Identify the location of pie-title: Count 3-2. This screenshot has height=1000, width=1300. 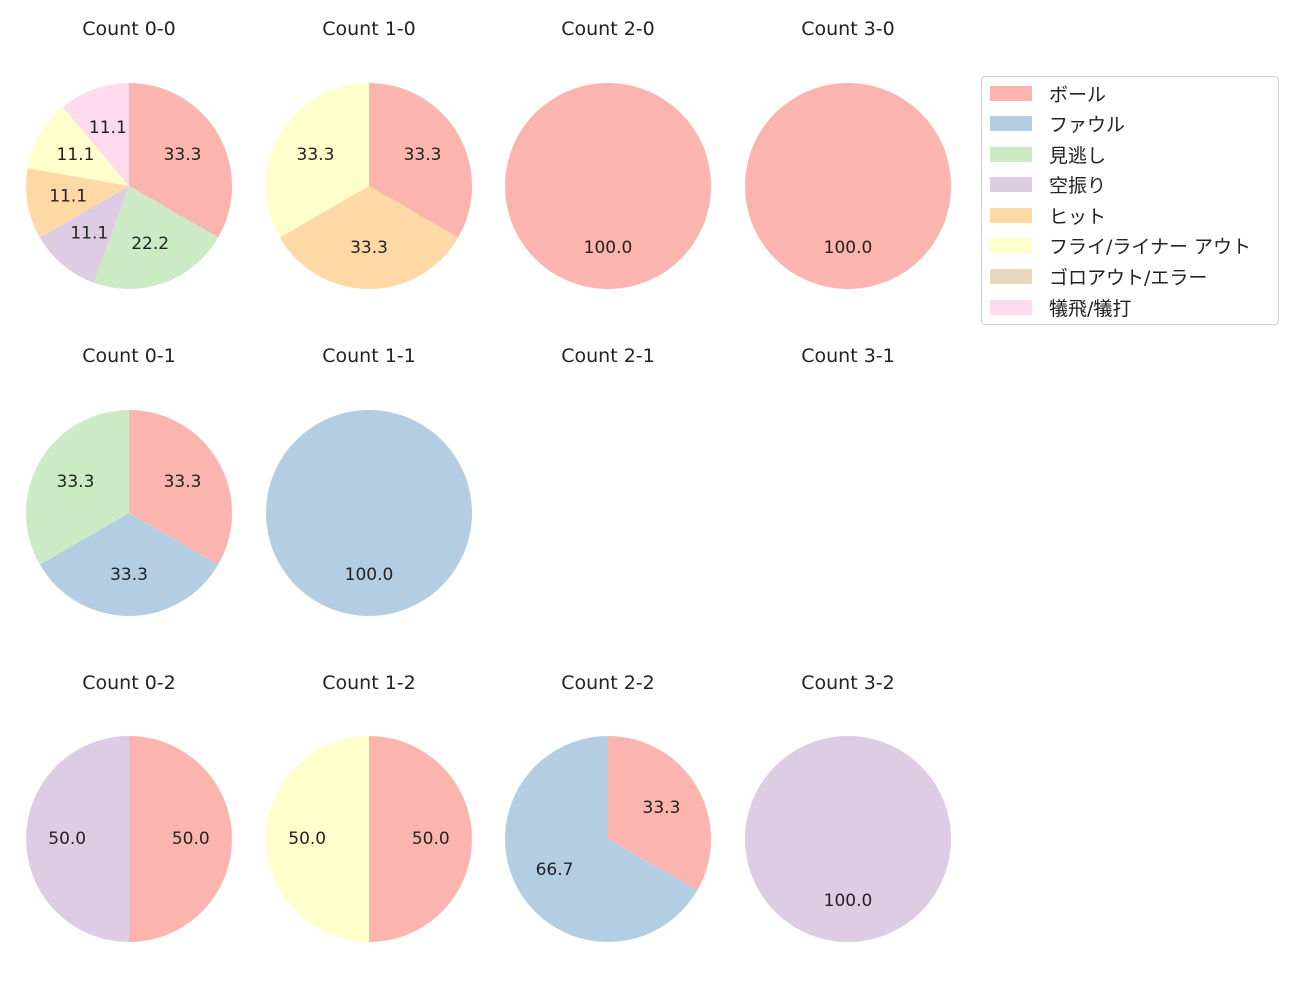
(848, 683).